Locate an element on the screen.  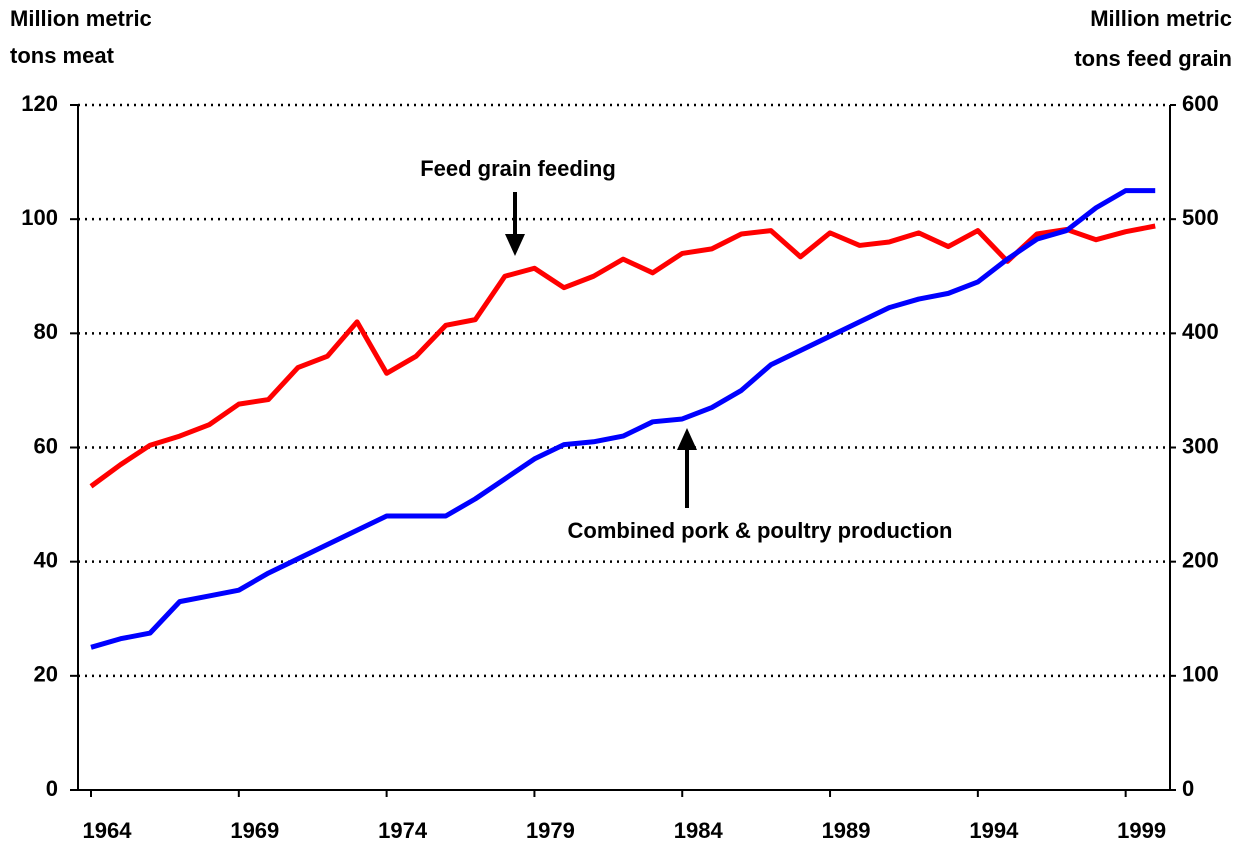
x-tick-label: 1999 is located at coordinates (1141, 830).